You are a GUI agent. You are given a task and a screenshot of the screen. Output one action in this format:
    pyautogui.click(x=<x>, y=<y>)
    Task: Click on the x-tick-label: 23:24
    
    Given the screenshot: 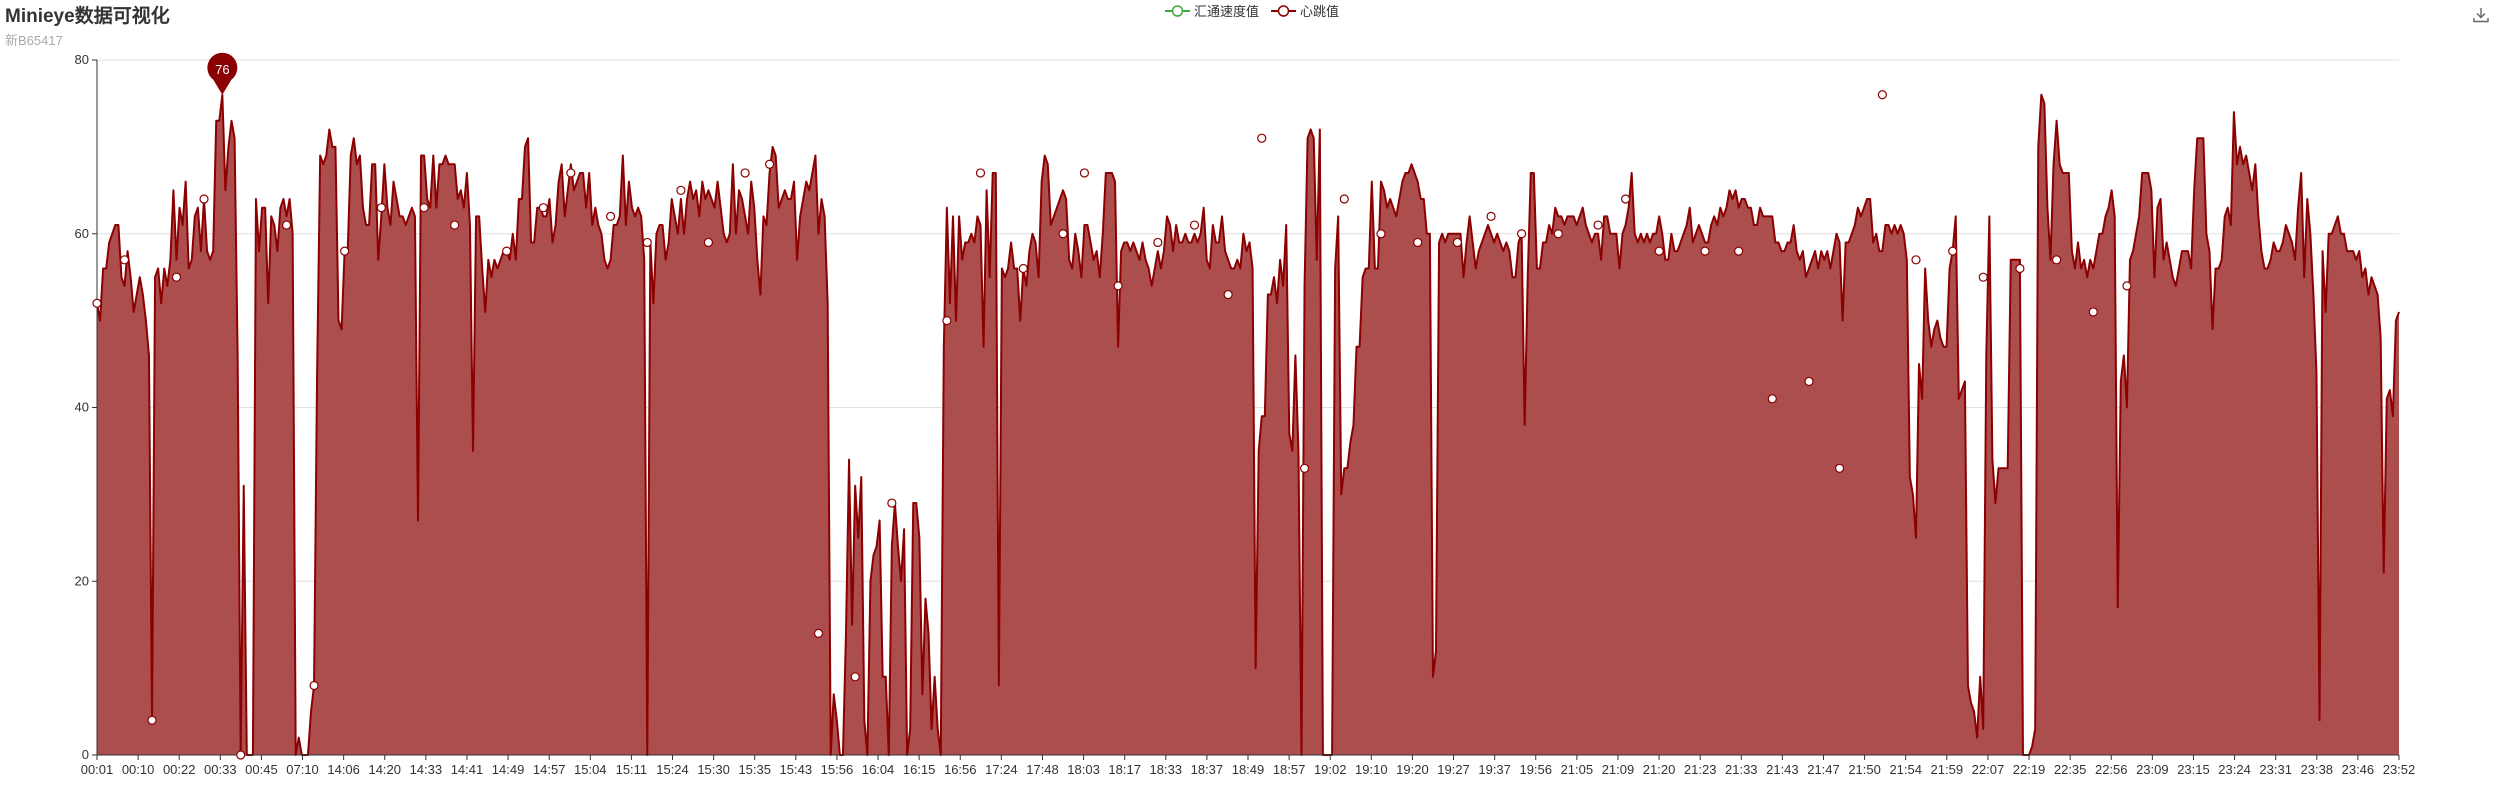 What is the action you would take?
    pyautogui.click(x=2234, y=769)
    